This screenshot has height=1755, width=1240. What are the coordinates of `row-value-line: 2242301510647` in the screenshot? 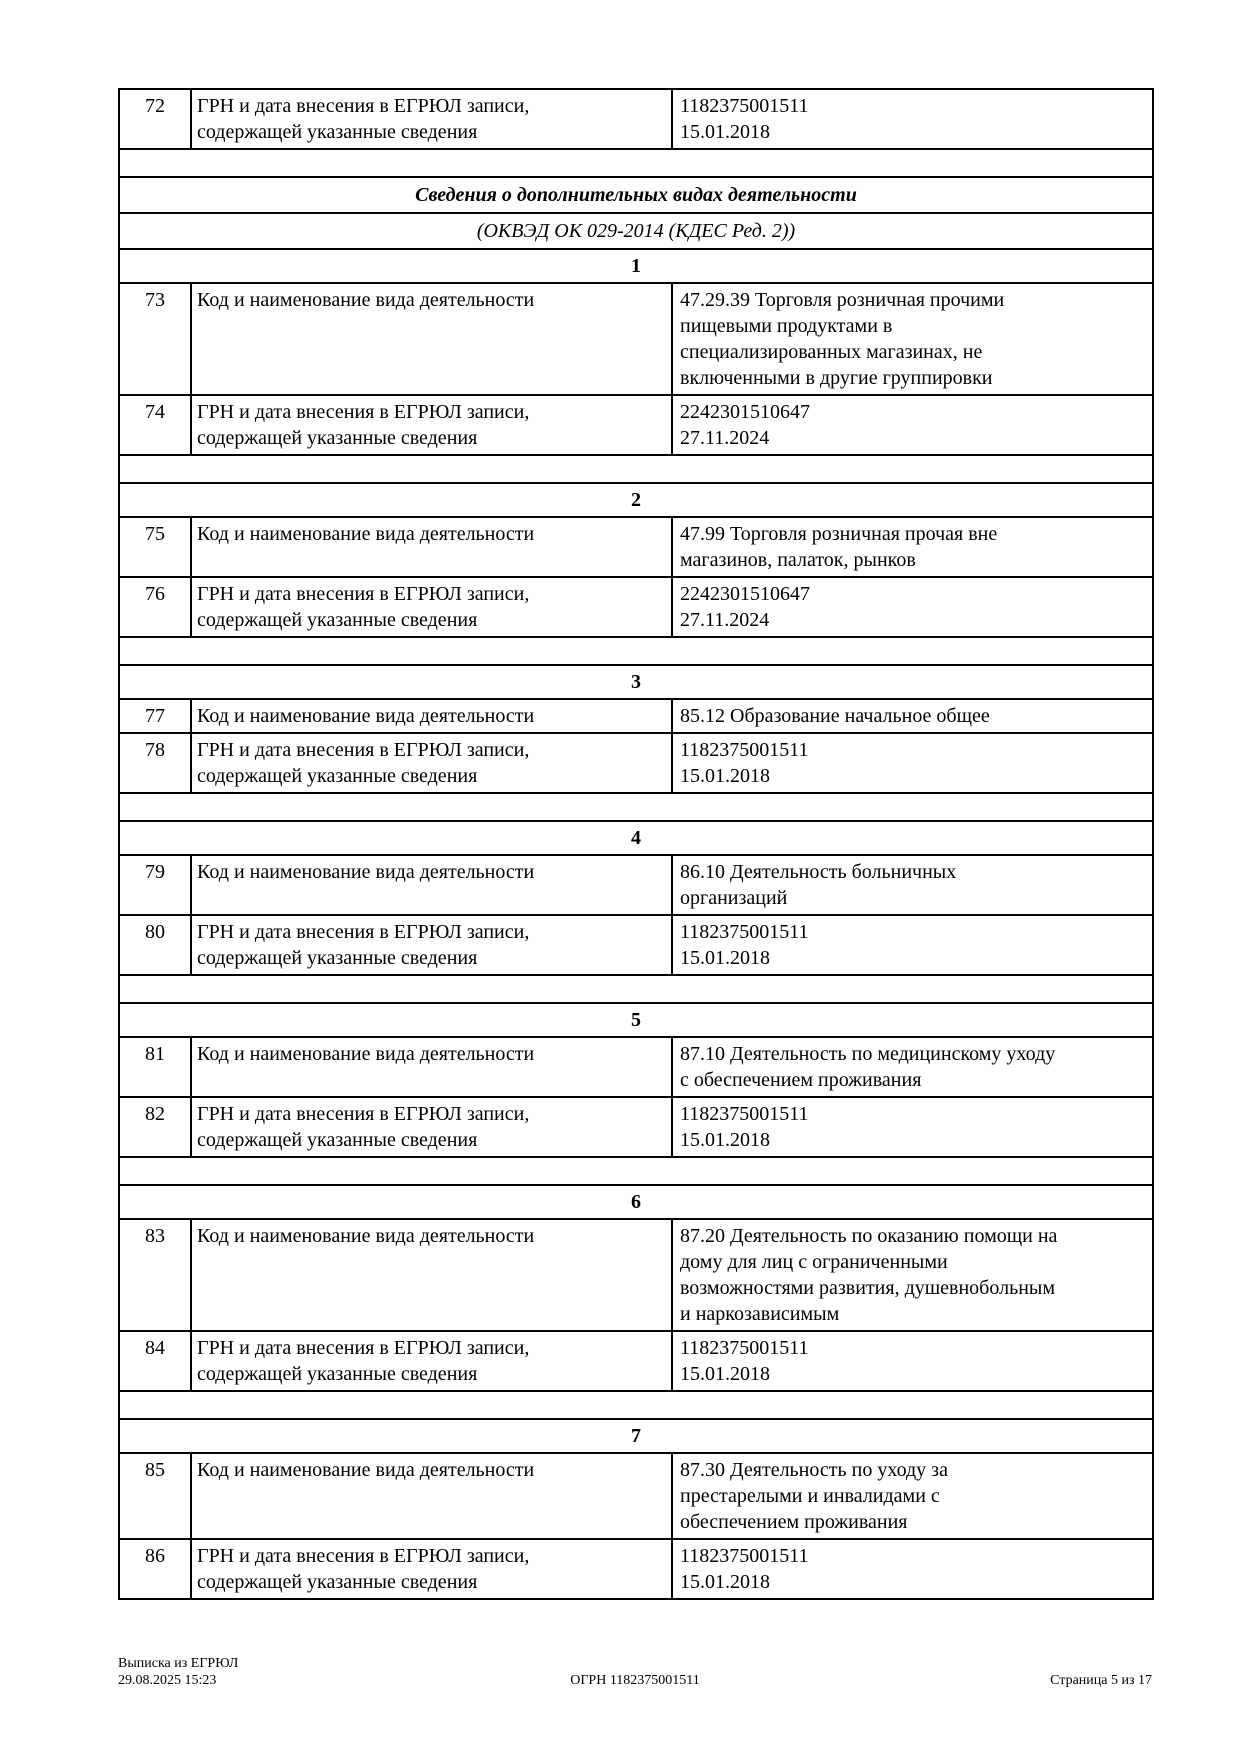 It's located at (745, 594).